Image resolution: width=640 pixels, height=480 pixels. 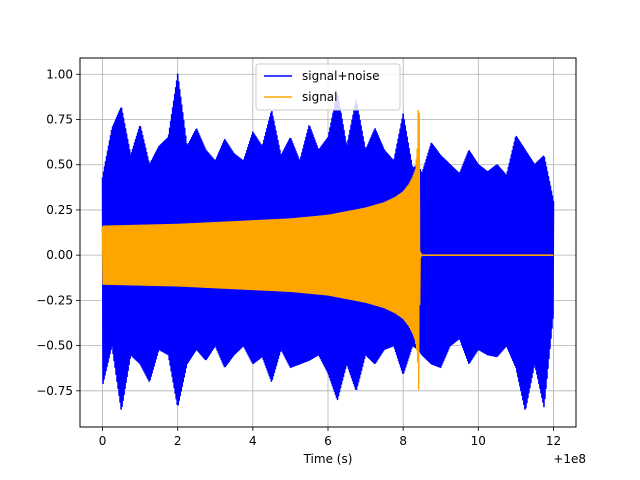 I want to click on y-tick-label: 0.25, so click(x=59, y=210).